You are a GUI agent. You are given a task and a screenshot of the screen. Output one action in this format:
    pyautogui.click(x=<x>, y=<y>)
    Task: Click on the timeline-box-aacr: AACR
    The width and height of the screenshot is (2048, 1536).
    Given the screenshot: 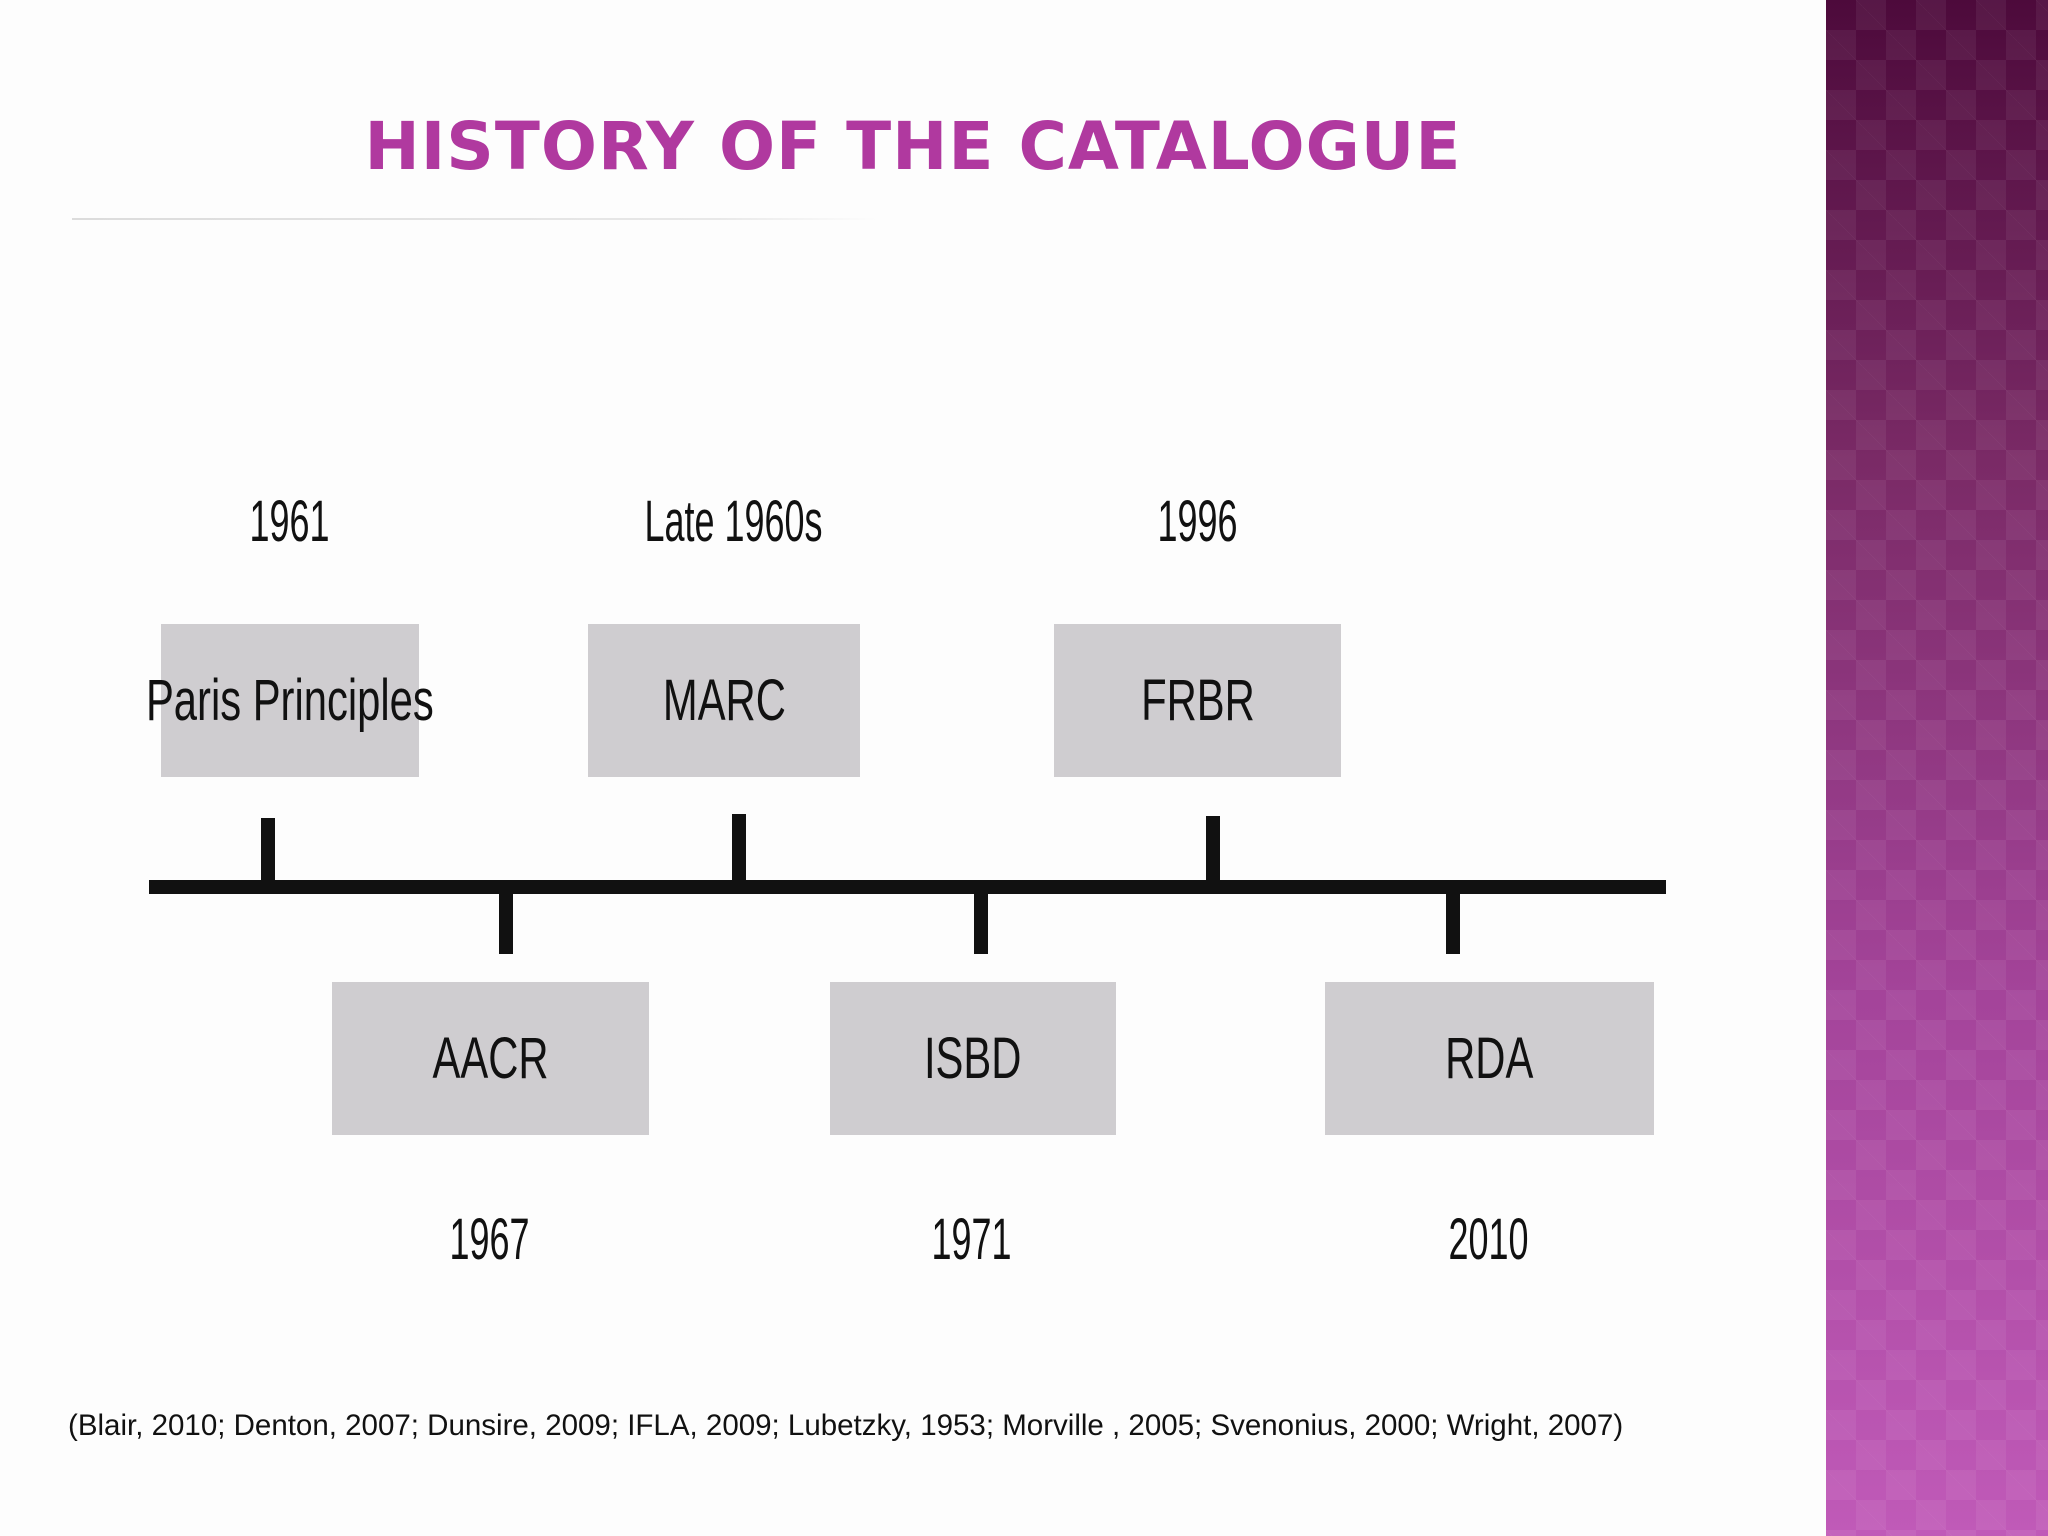 What is the action you would take?
    pyautogui.click(x=490, y=1058)
    